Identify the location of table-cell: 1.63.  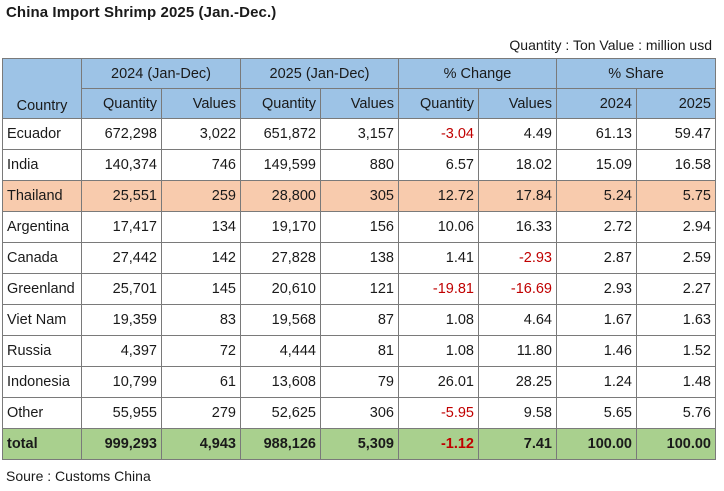
(676, 320).